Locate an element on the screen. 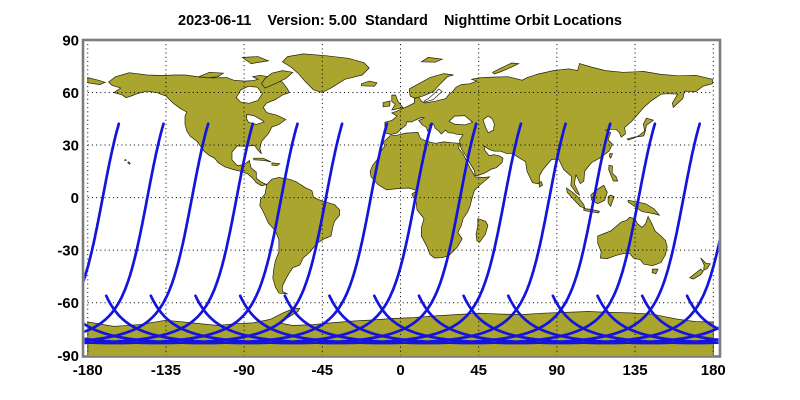 Image resolution: width=800 pixels, height=400 pixels. land-sulawesi is located at coordinates (611, 201).